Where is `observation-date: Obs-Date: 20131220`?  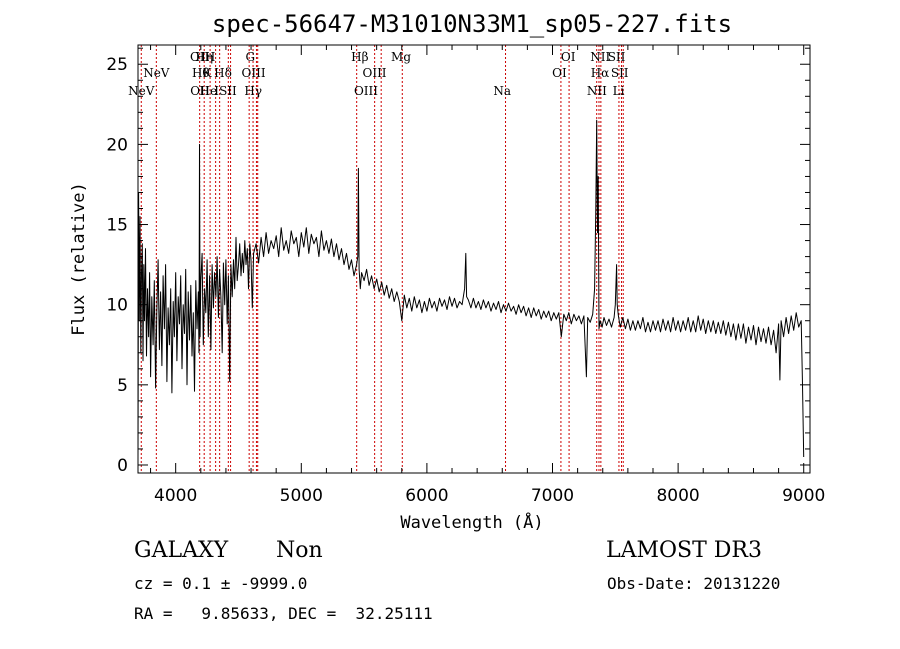 observation-date: Obs-Date: 20131220 is located at coordinates (694, 583).